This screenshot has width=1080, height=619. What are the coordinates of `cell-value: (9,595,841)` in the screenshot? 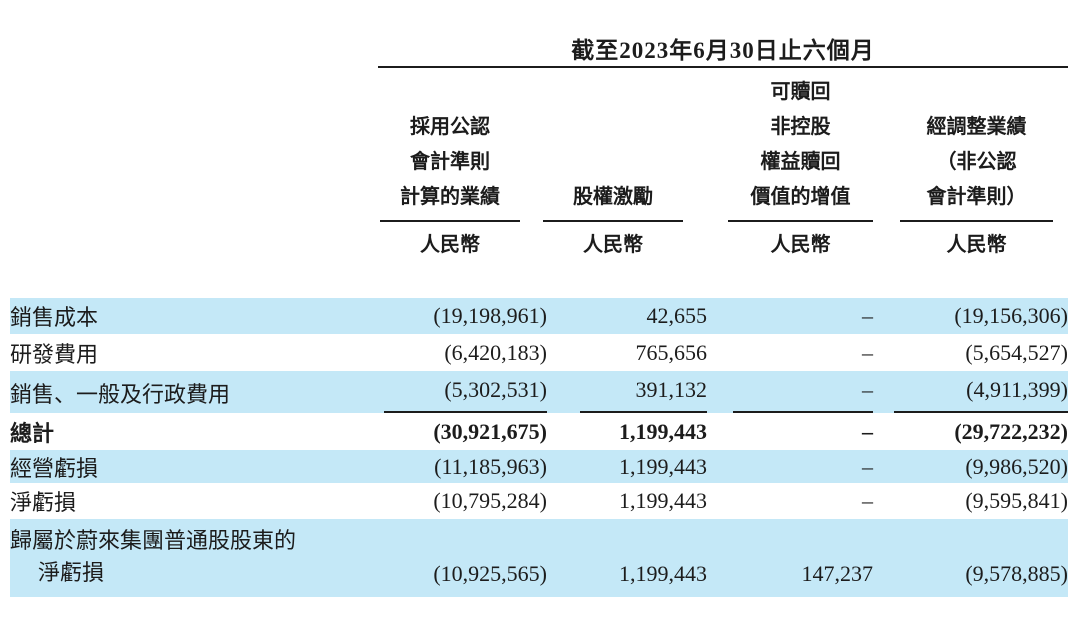 It's located at (1016, 500).